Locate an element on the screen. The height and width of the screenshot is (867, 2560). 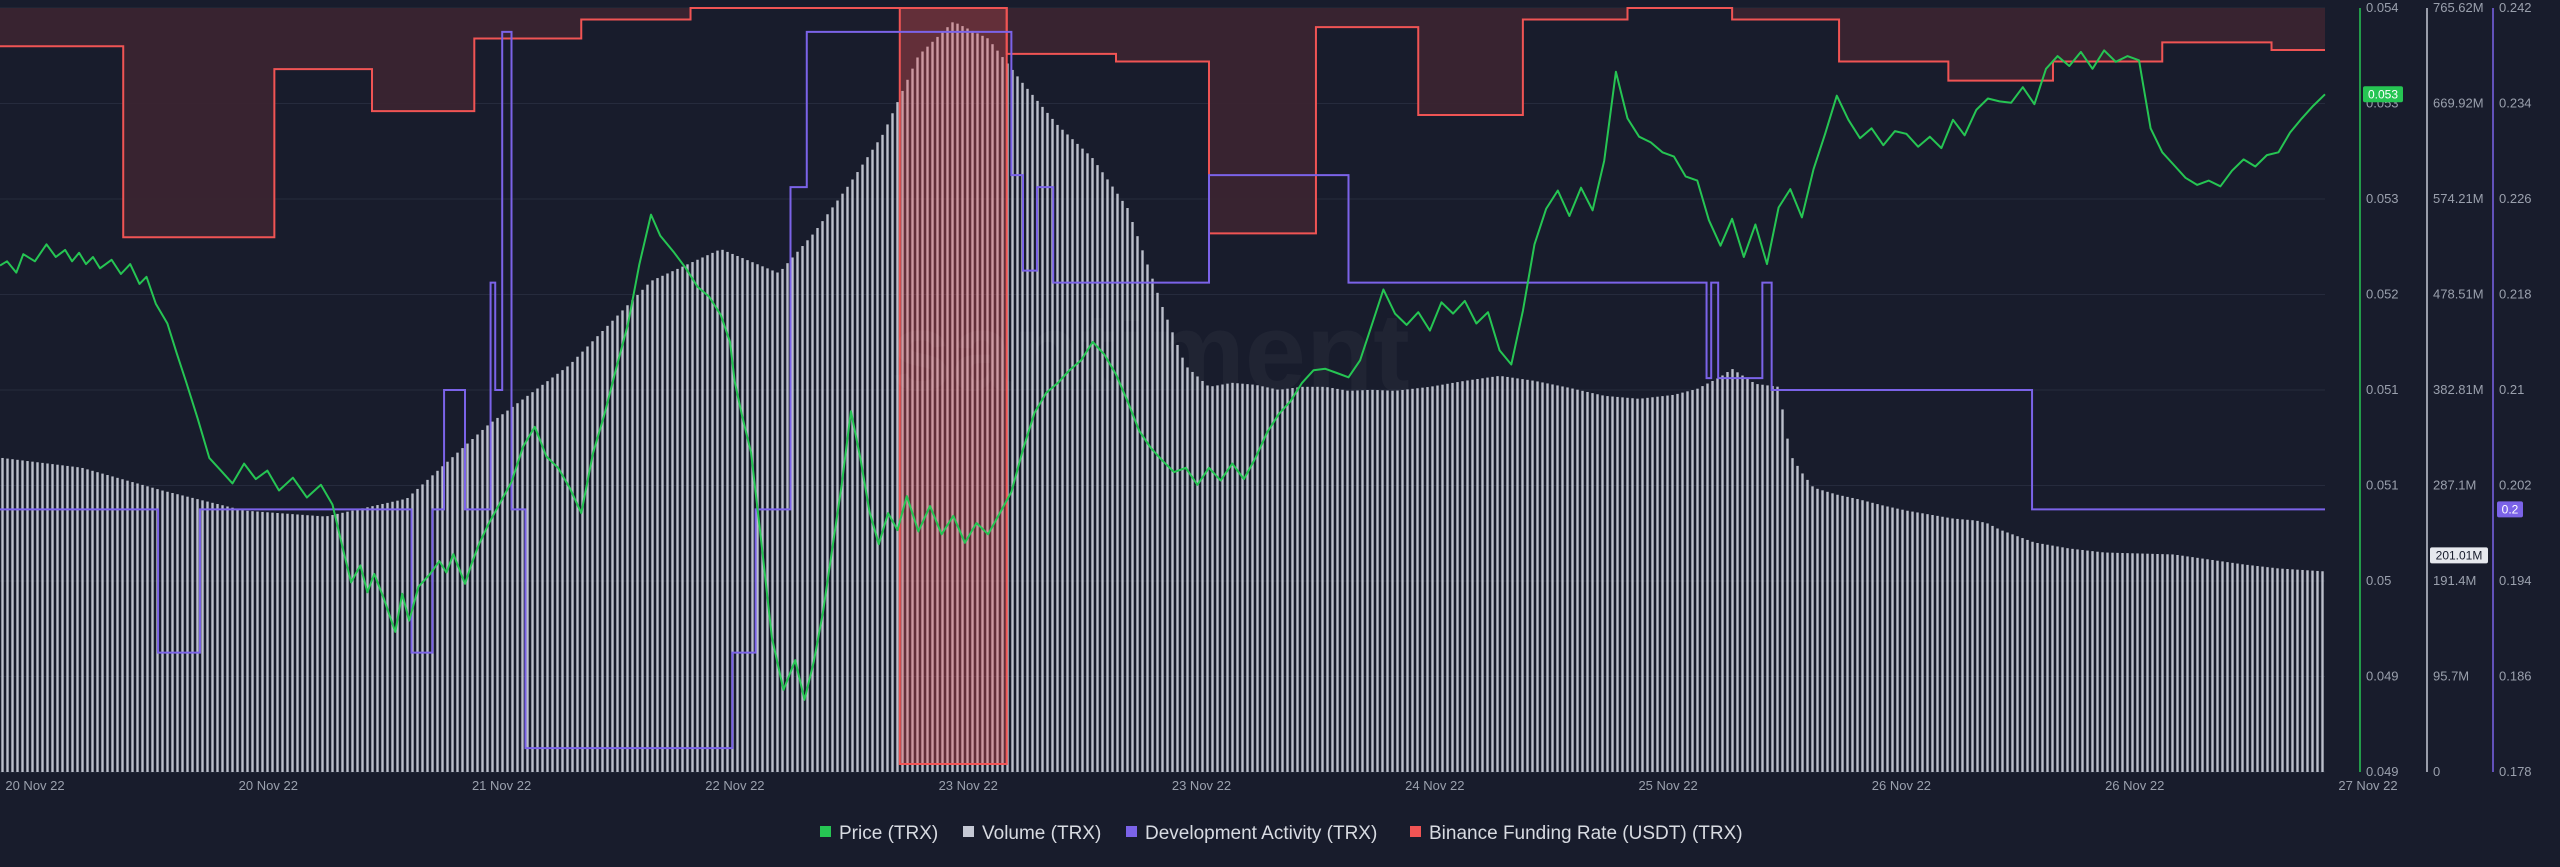
dev-activity-current-badge-box is located at coordinates (2510, 509).